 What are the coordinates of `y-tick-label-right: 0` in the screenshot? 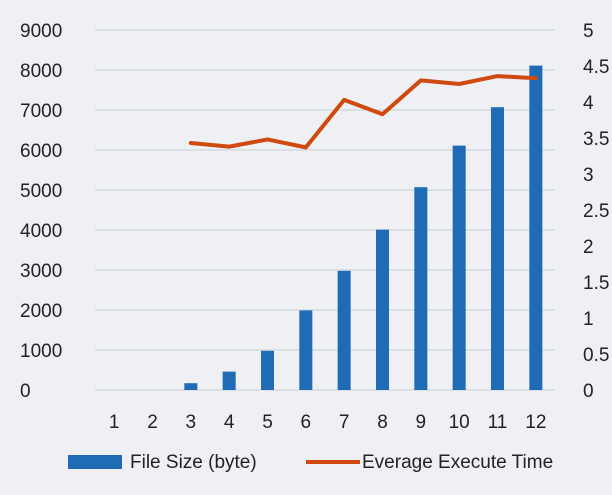 It's located at (588, 391).